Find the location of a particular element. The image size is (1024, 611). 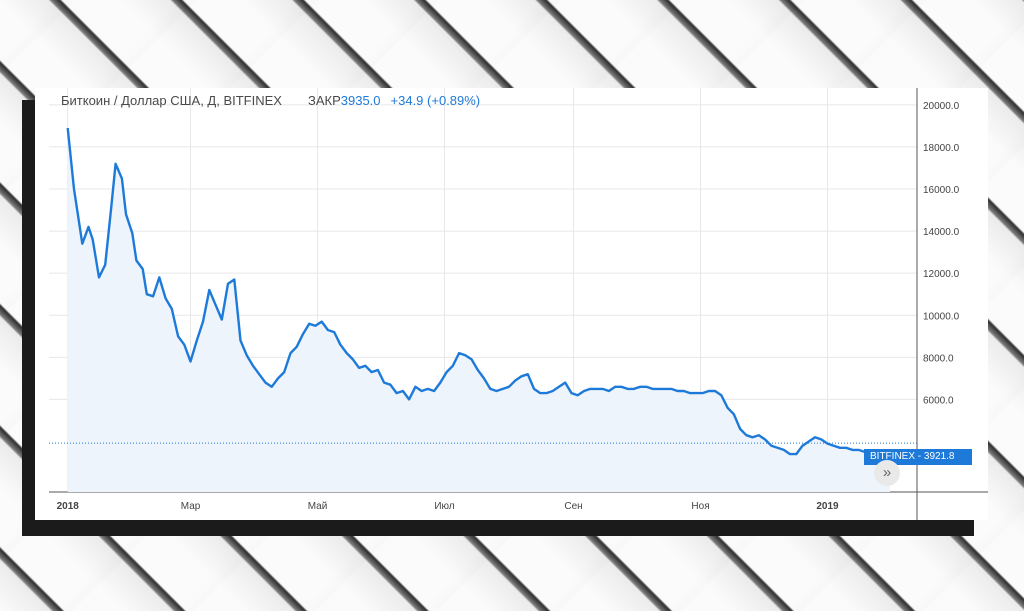

x-tick-label: Мар is located at coordinates (191, 506).